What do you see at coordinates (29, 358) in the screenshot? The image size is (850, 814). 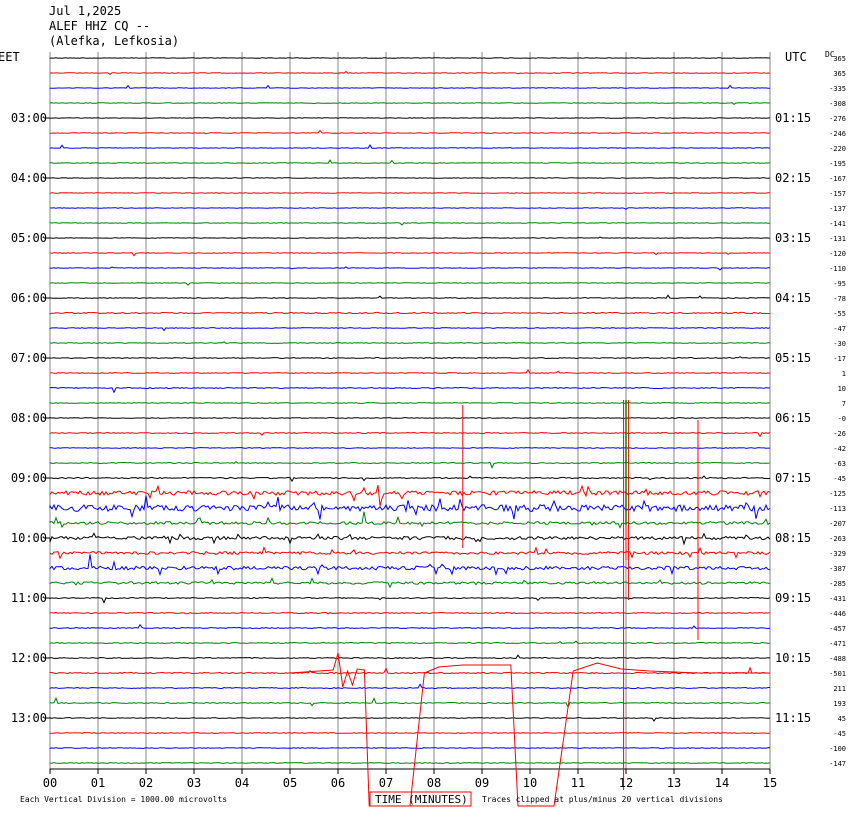 I see `left-hour-label: 07:00` at bounding box center [29, 358].